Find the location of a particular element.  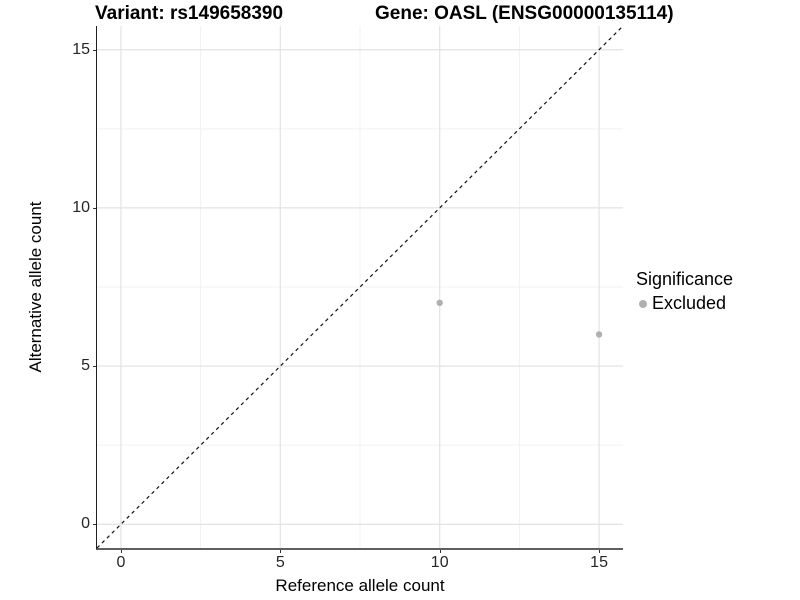

legend-item-label: Excluded is located at coordinates (689, 303).